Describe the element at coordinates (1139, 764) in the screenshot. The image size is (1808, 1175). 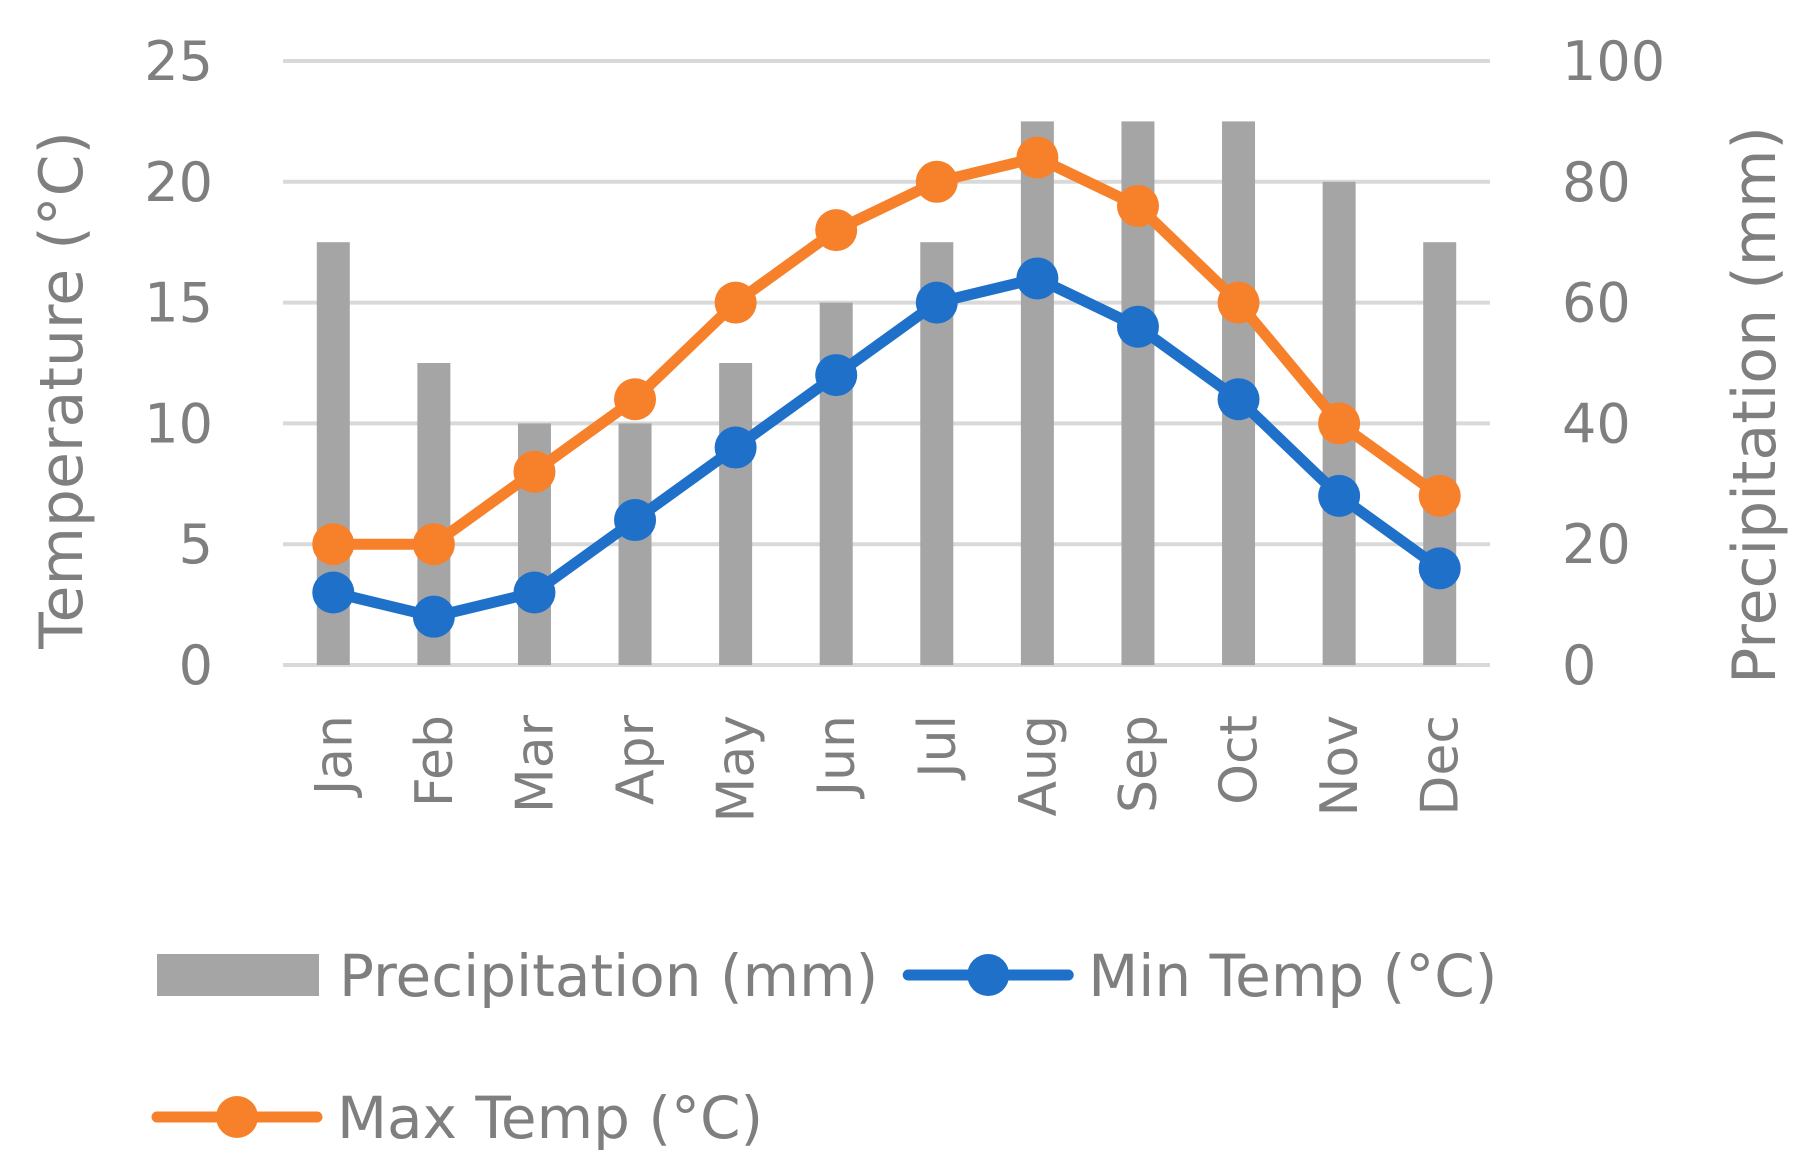
I see `month-label-sep: Sep` at that location.